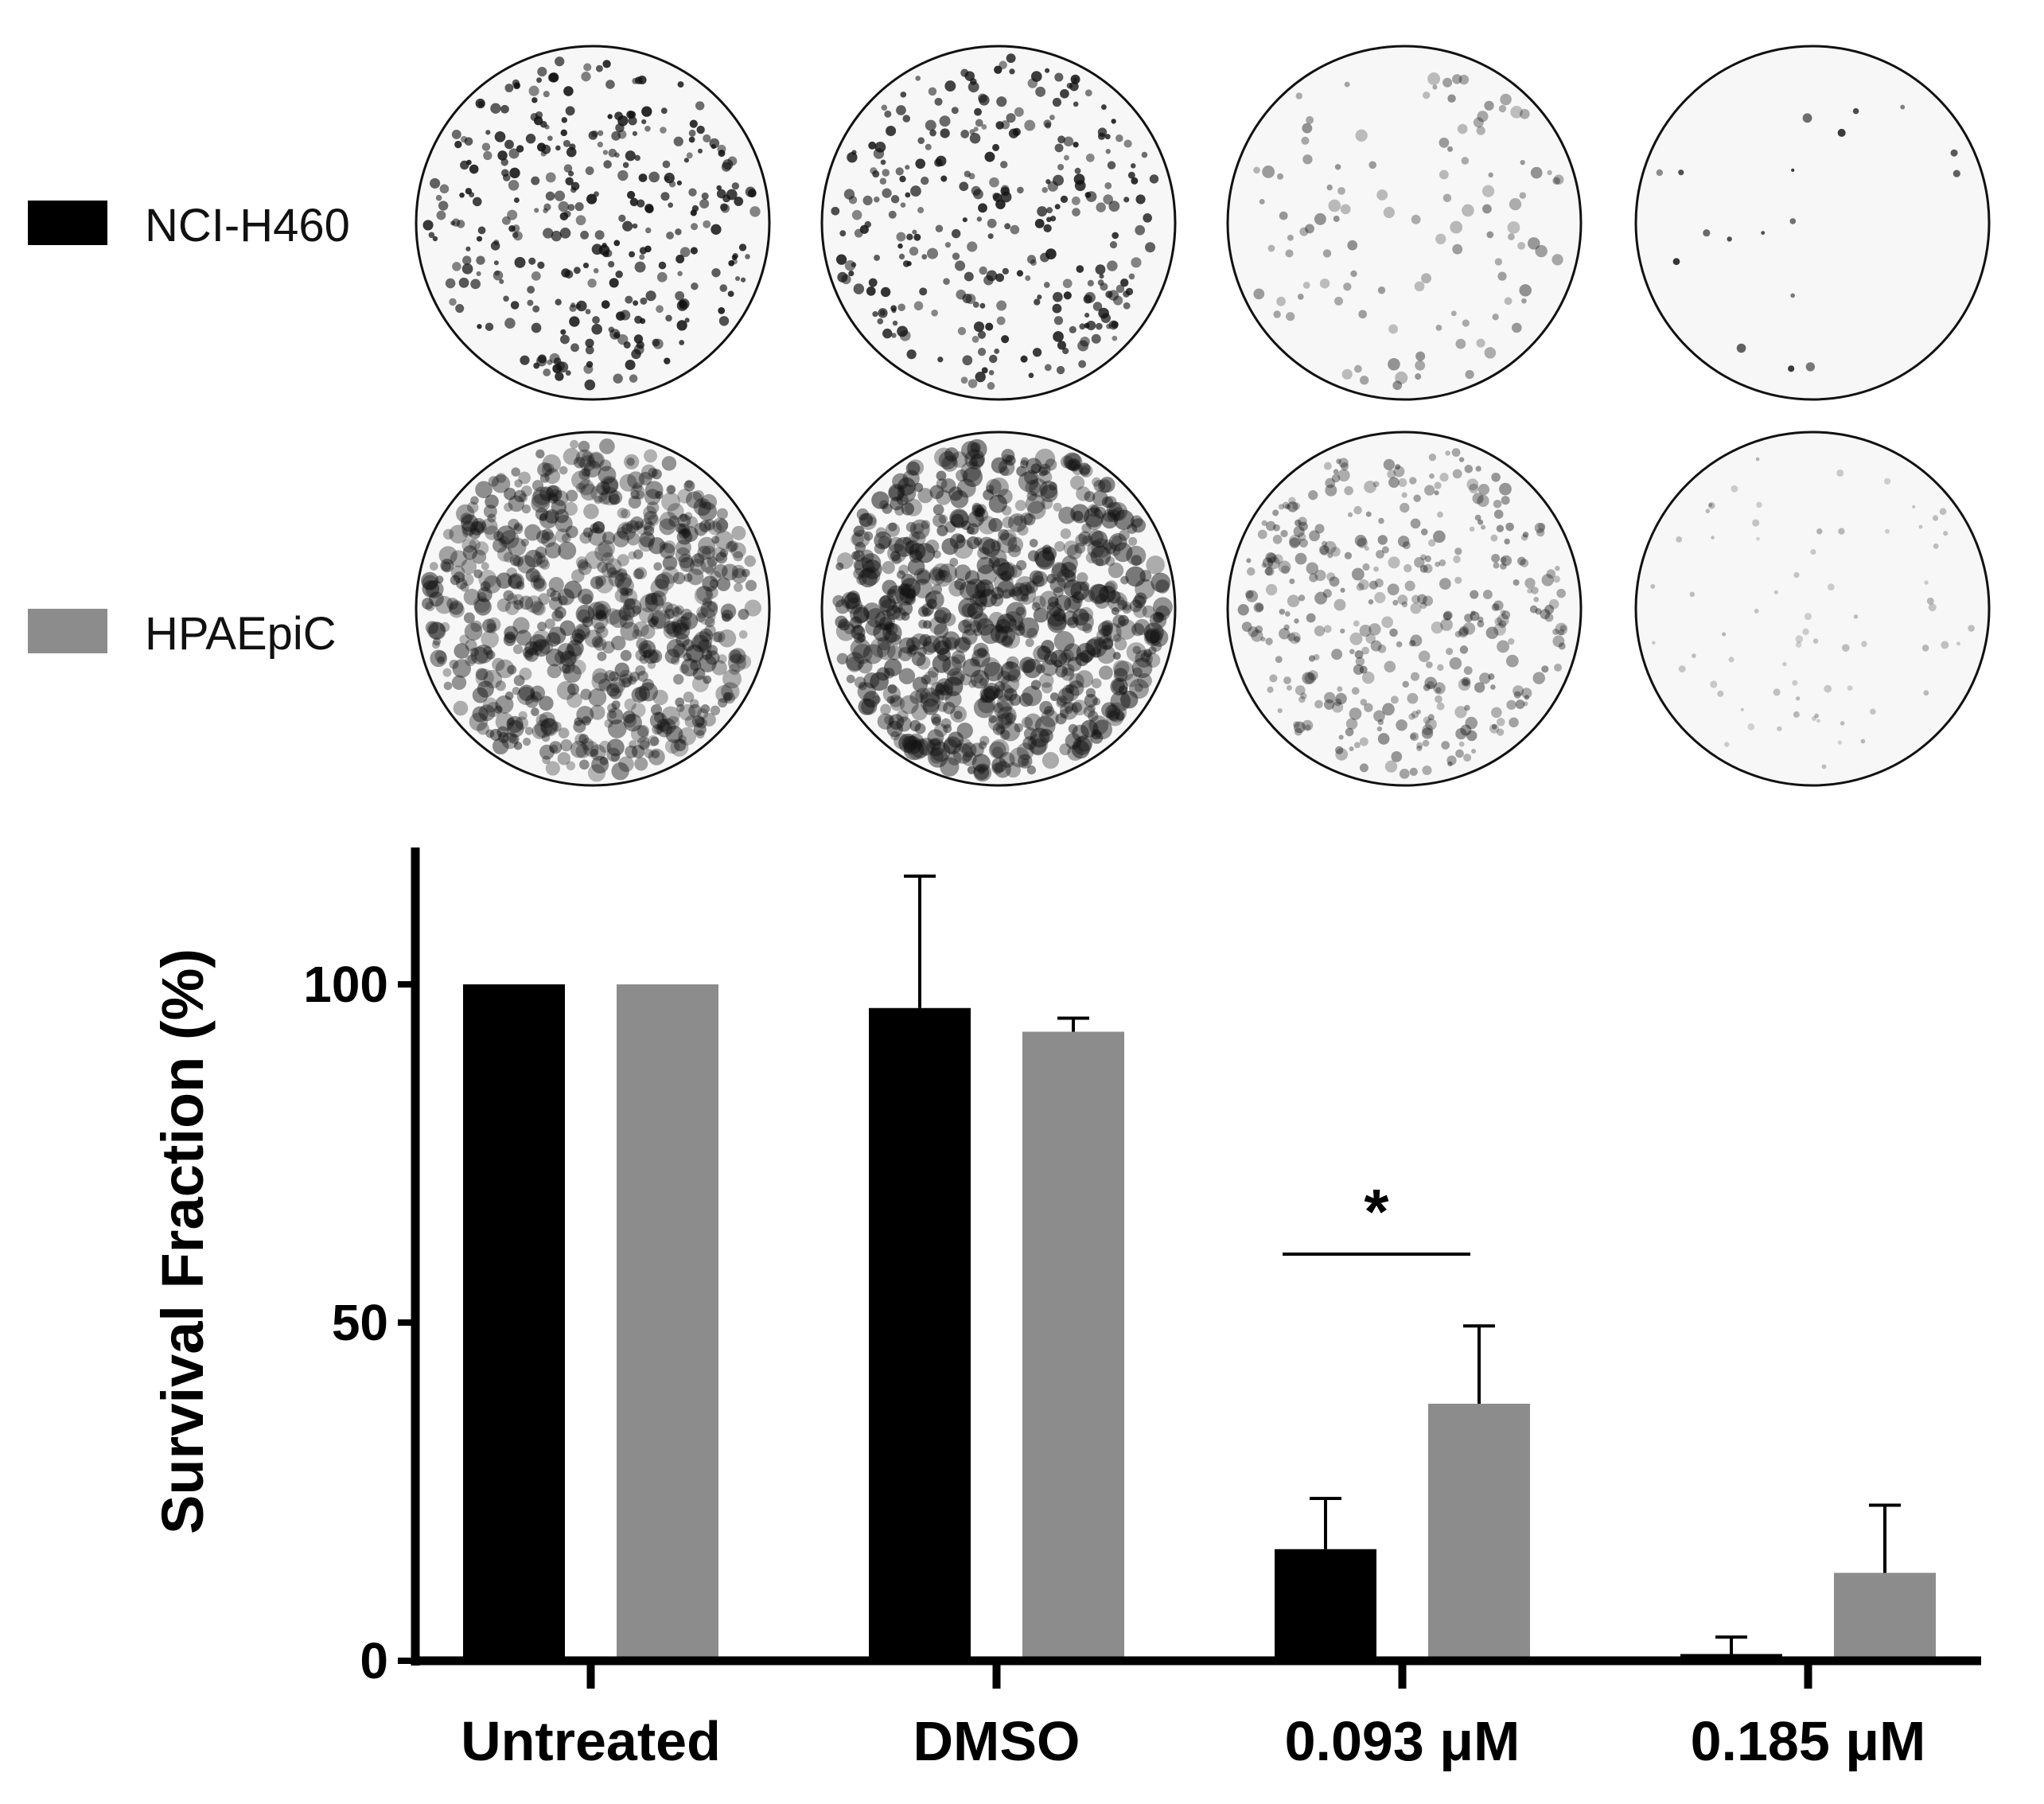 Image resolution: width=2044 pixels, height=1804 pixels. Describe the element at coordinates (920, 1334) in the screenshot. I see `bar-nci-h460-dmso` at that location.